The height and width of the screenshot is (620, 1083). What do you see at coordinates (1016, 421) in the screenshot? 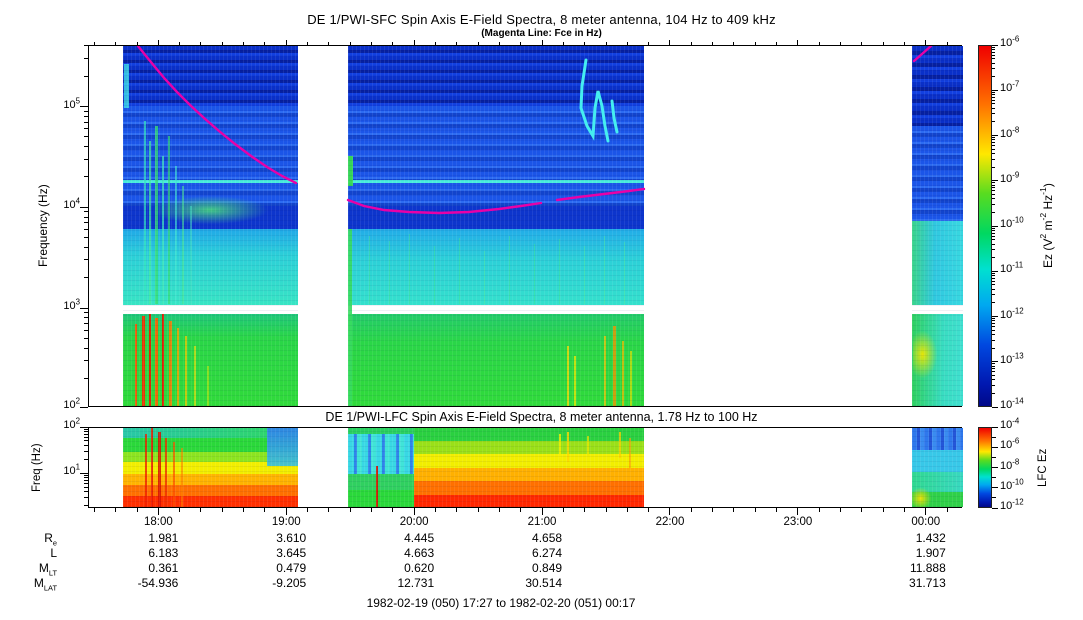
I see `exponent: -4` at bounding box center [1016, 421].